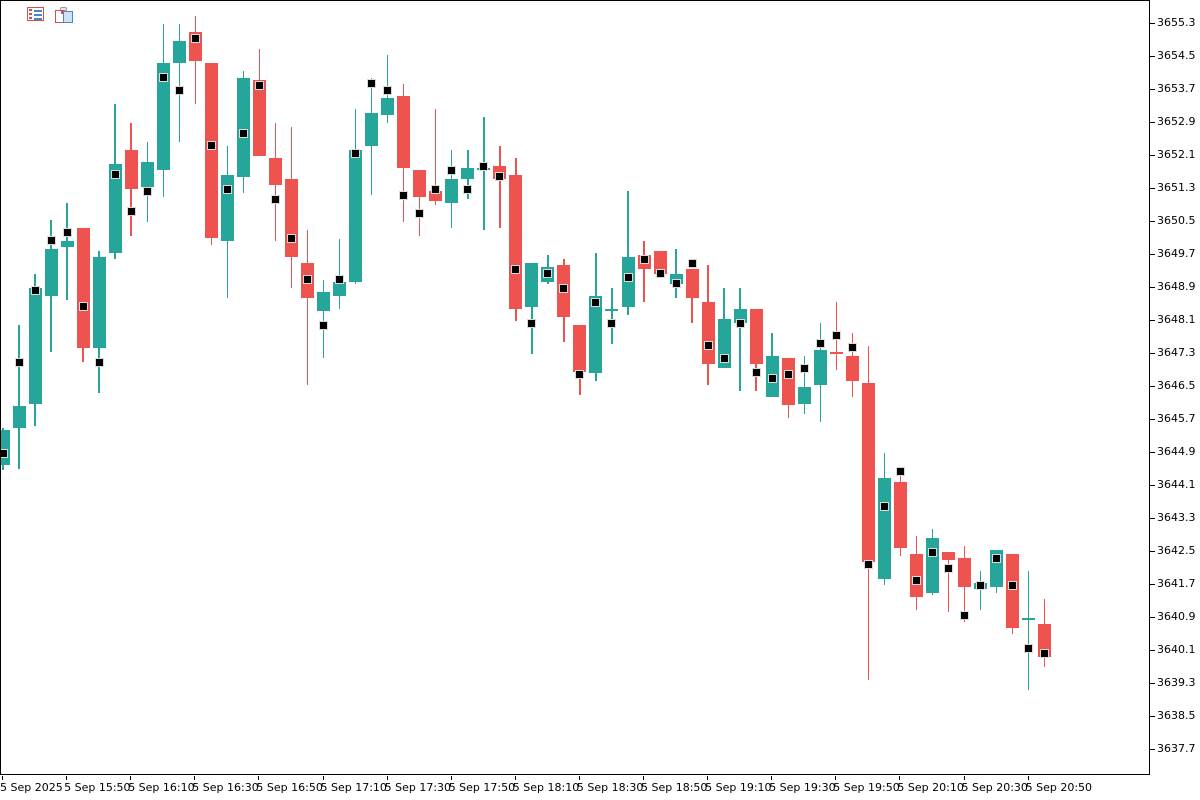  I want to click on time-tick-label: 5 Sep 20:50, so click(1059, 787).